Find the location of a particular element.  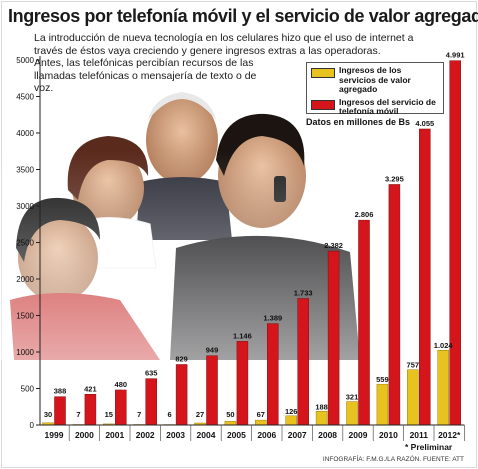

legend-swatch-red is located at coordinates (323, 104).